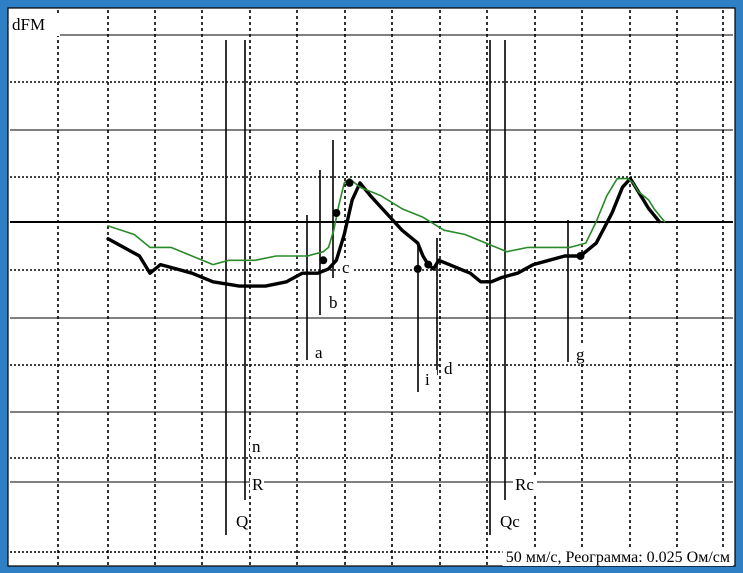 Image resolution: width=743 pixels, height=573 pixels. I want to click on footer-backdrop, so click(617, 557).